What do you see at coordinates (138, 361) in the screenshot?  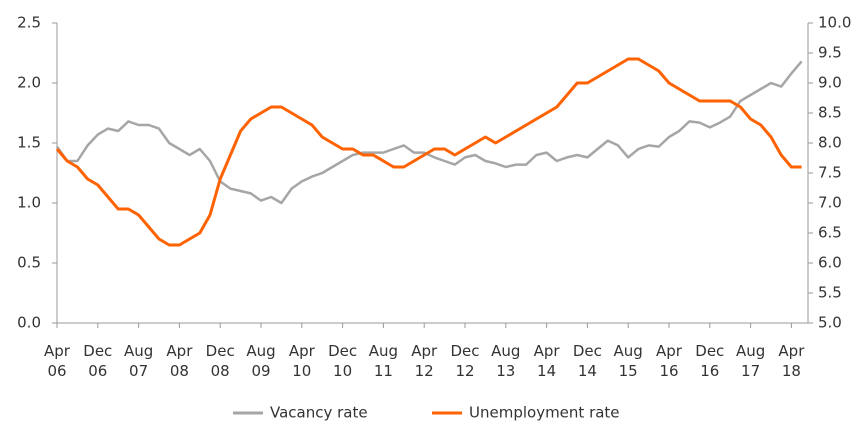 I see `x-tick-label: Aug 07` at bounding box center [138, 361].